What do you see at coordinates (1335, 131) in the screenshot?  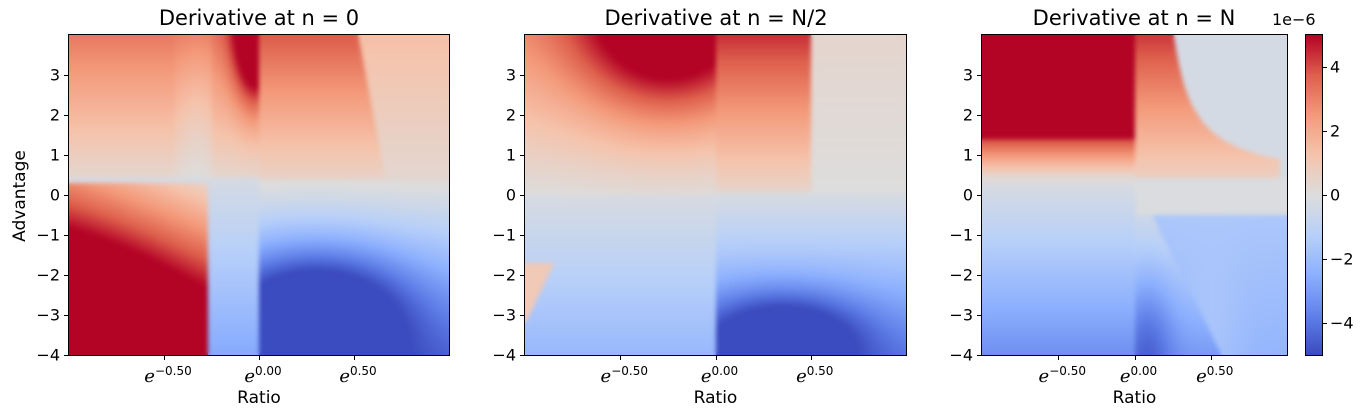 I see `colorbar-tick-label: 2` at bounding box center [1335, 131].